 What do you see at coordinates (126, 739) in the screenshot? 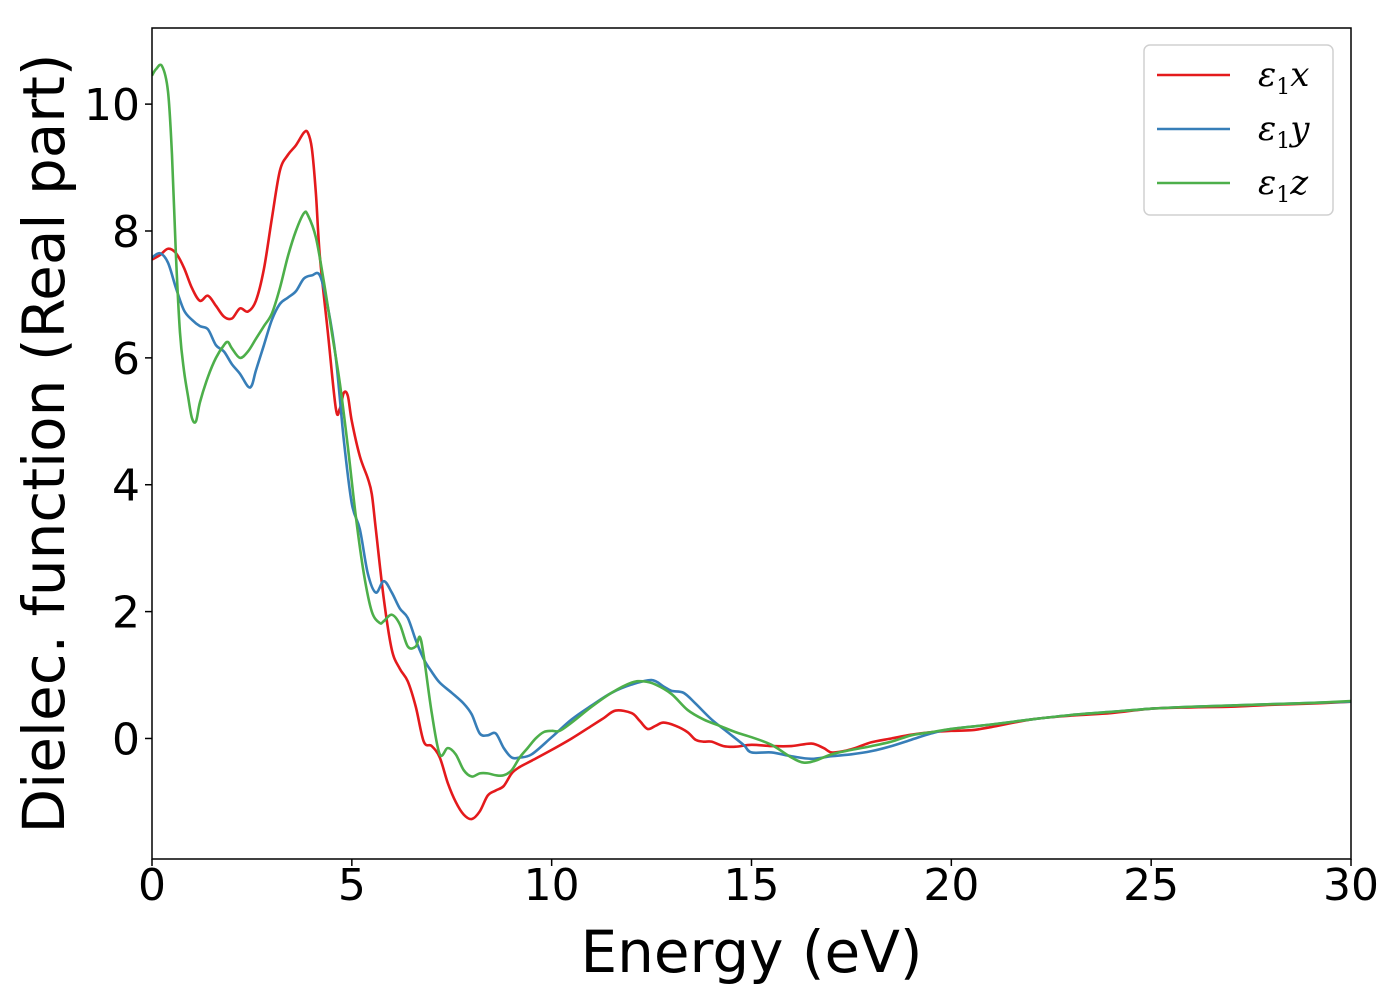
I see `y-tick-label: 0` at bounding box center [126, 739].